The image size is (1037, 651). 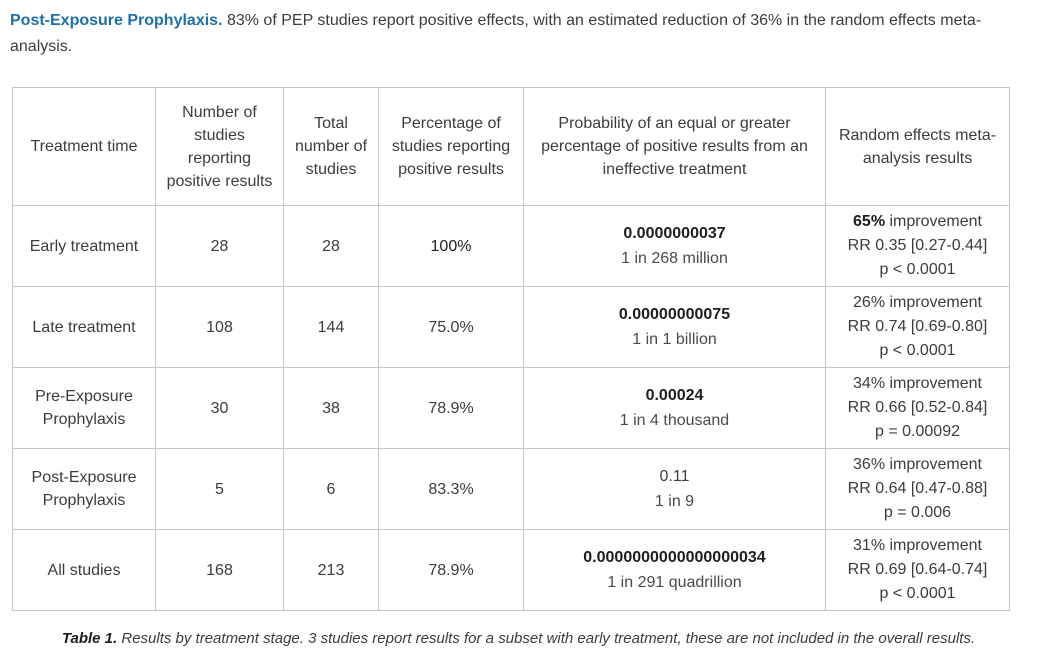 I want to click on improvement-percent: 65%, so click(x=869, y=221).